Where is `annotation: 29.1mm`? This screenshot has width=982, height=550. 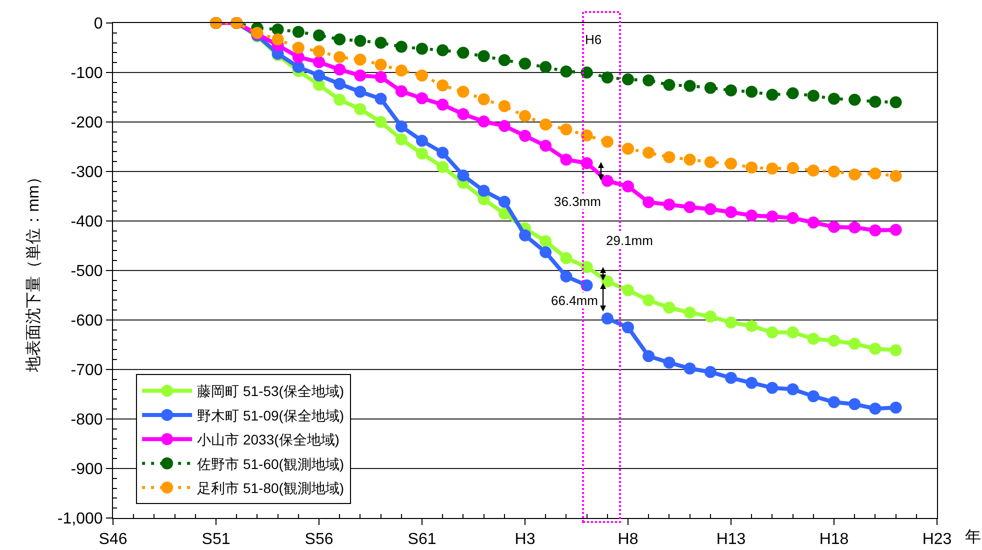 annotation: 29.1mm is located at coordinates (629, 240).